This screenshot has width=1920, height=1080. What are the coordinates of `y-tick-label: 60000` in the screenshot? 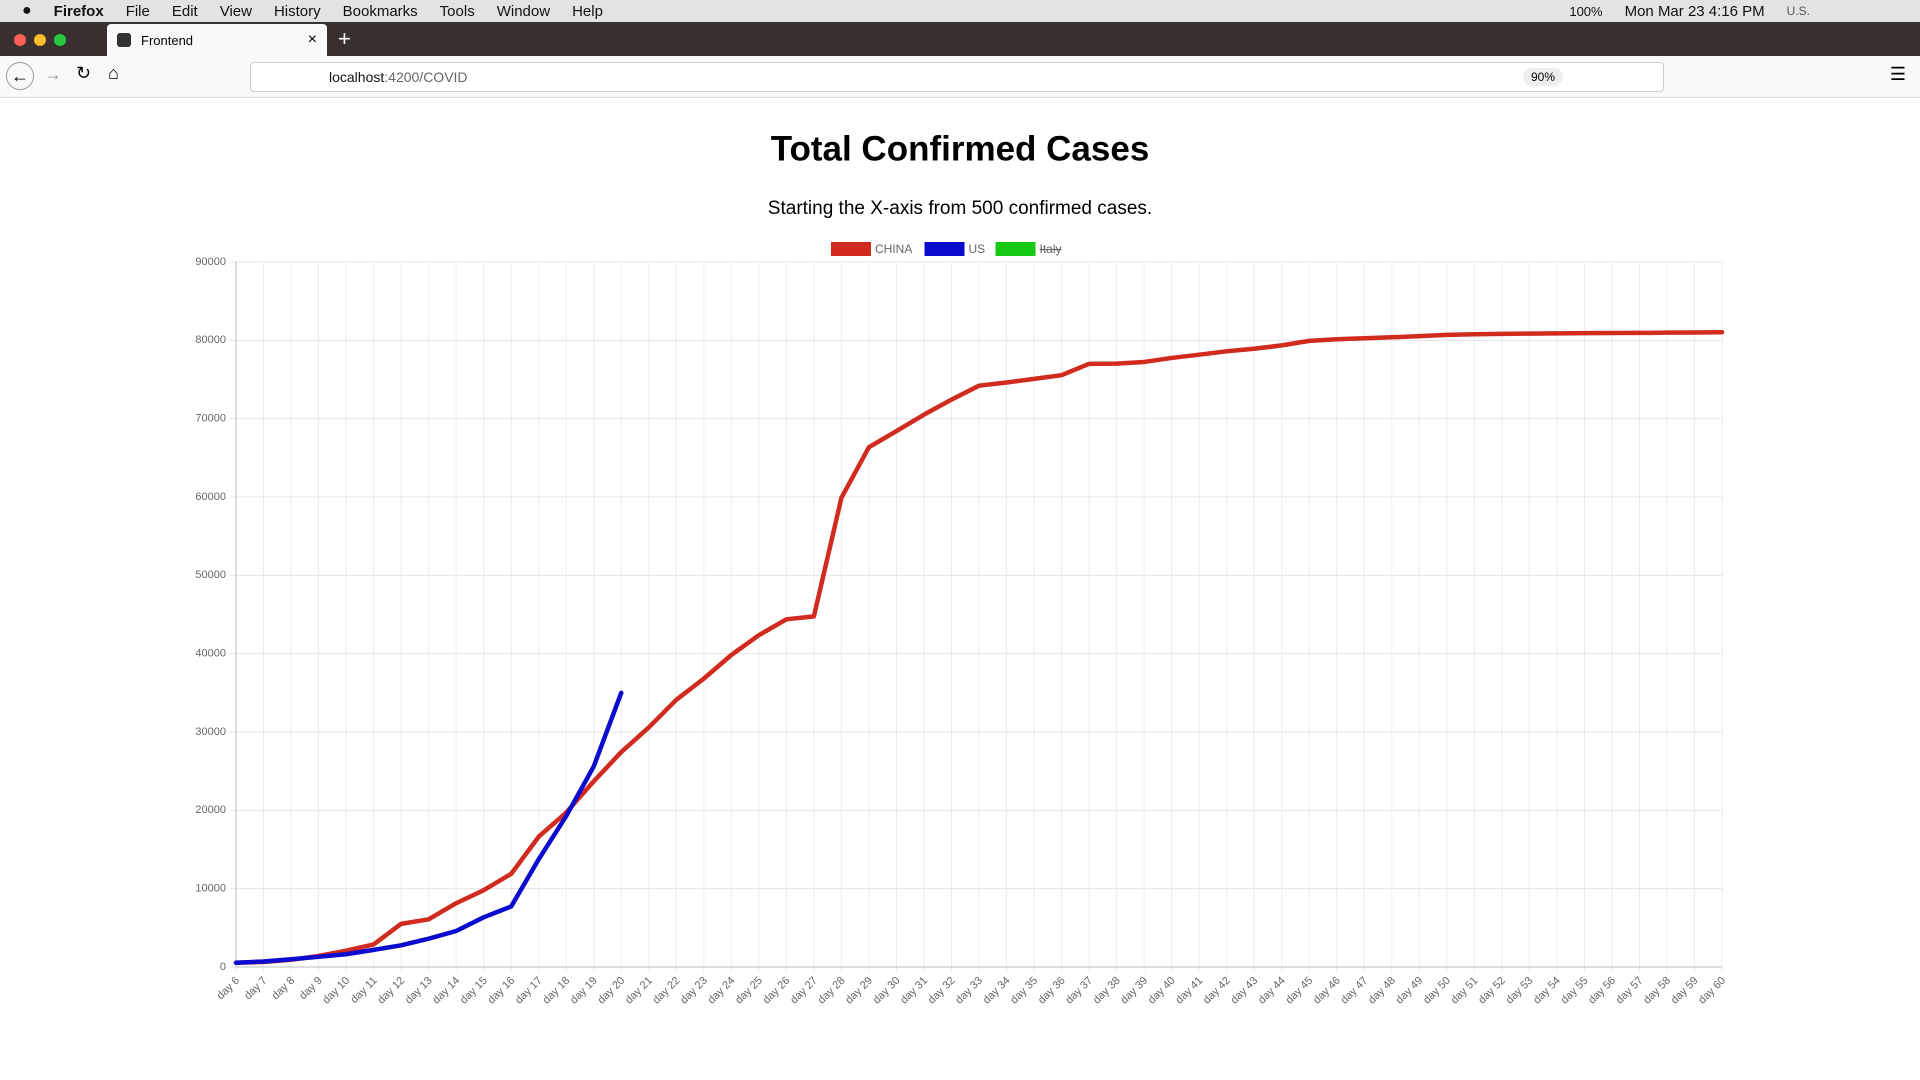 It's located at (210, 497).